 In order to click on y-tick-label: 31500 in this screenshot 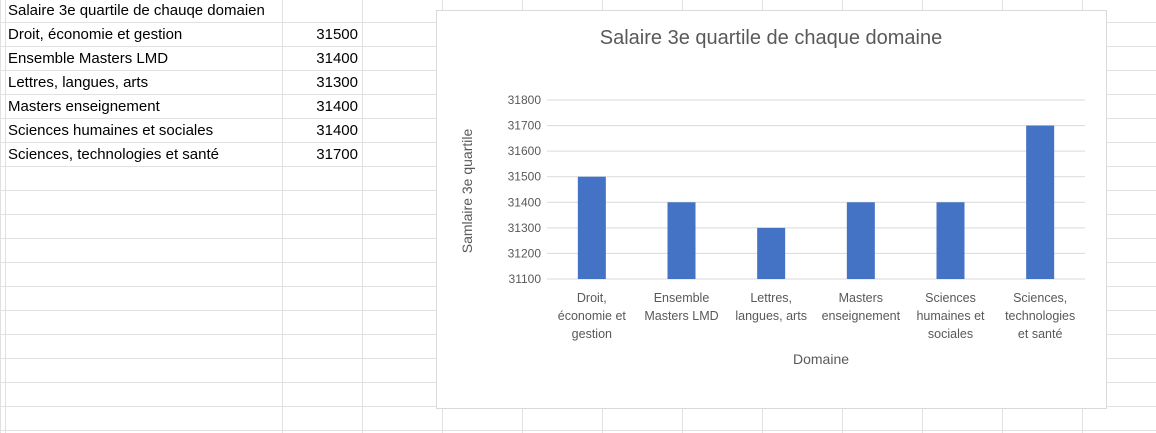, I will do `click(525, 177)`.